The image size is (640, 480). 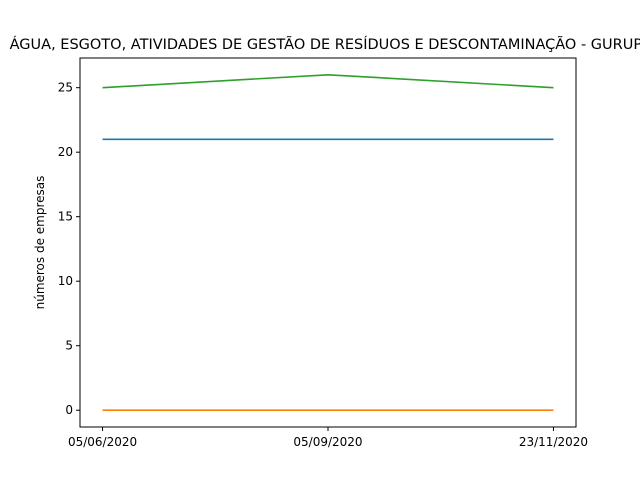 What do you see at coordinates (65, 217) in the screenshot?
I see `y-tick-label: 15` at bounding box center [65, 217].